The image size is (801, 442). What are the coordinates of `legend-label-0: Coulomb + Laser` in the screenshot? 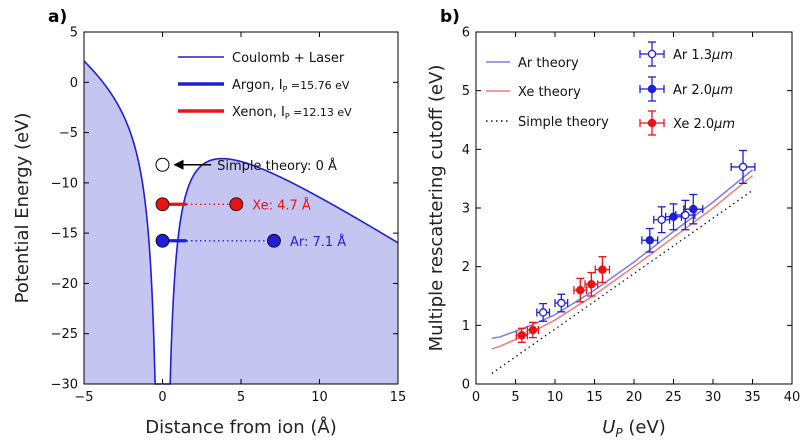 It's located at (288, 58).